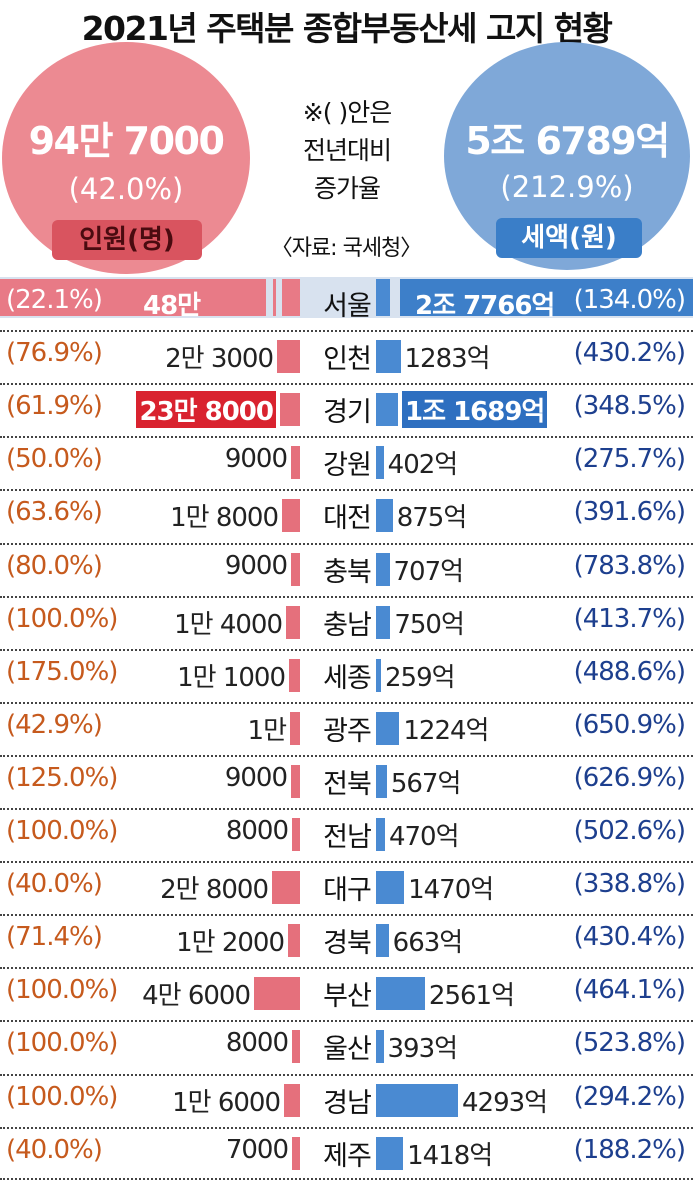 This screenshot has height=1180, width=693. I want to click on tax-value-label: 402억, so click(423, 465).